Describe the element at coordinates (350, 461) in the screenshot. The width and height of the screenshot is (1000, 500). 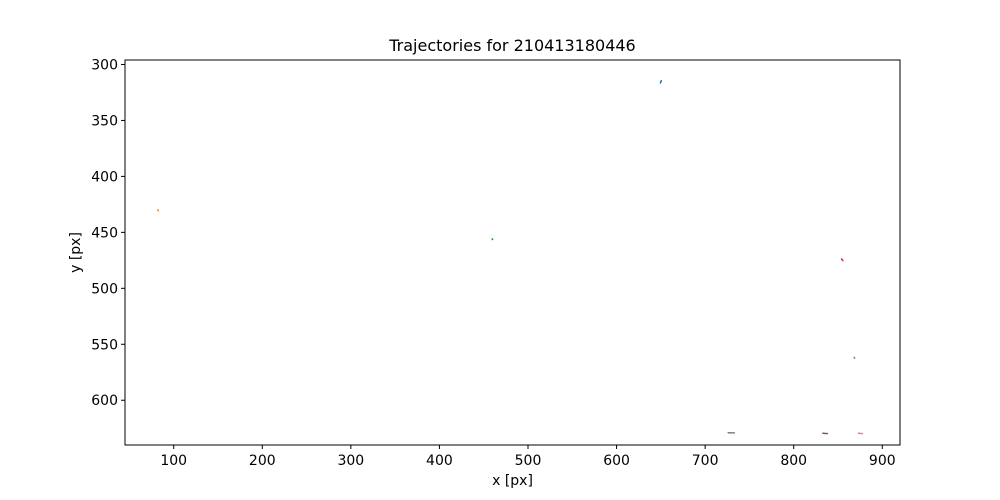
I see `x-tick-label: 300` at that location.